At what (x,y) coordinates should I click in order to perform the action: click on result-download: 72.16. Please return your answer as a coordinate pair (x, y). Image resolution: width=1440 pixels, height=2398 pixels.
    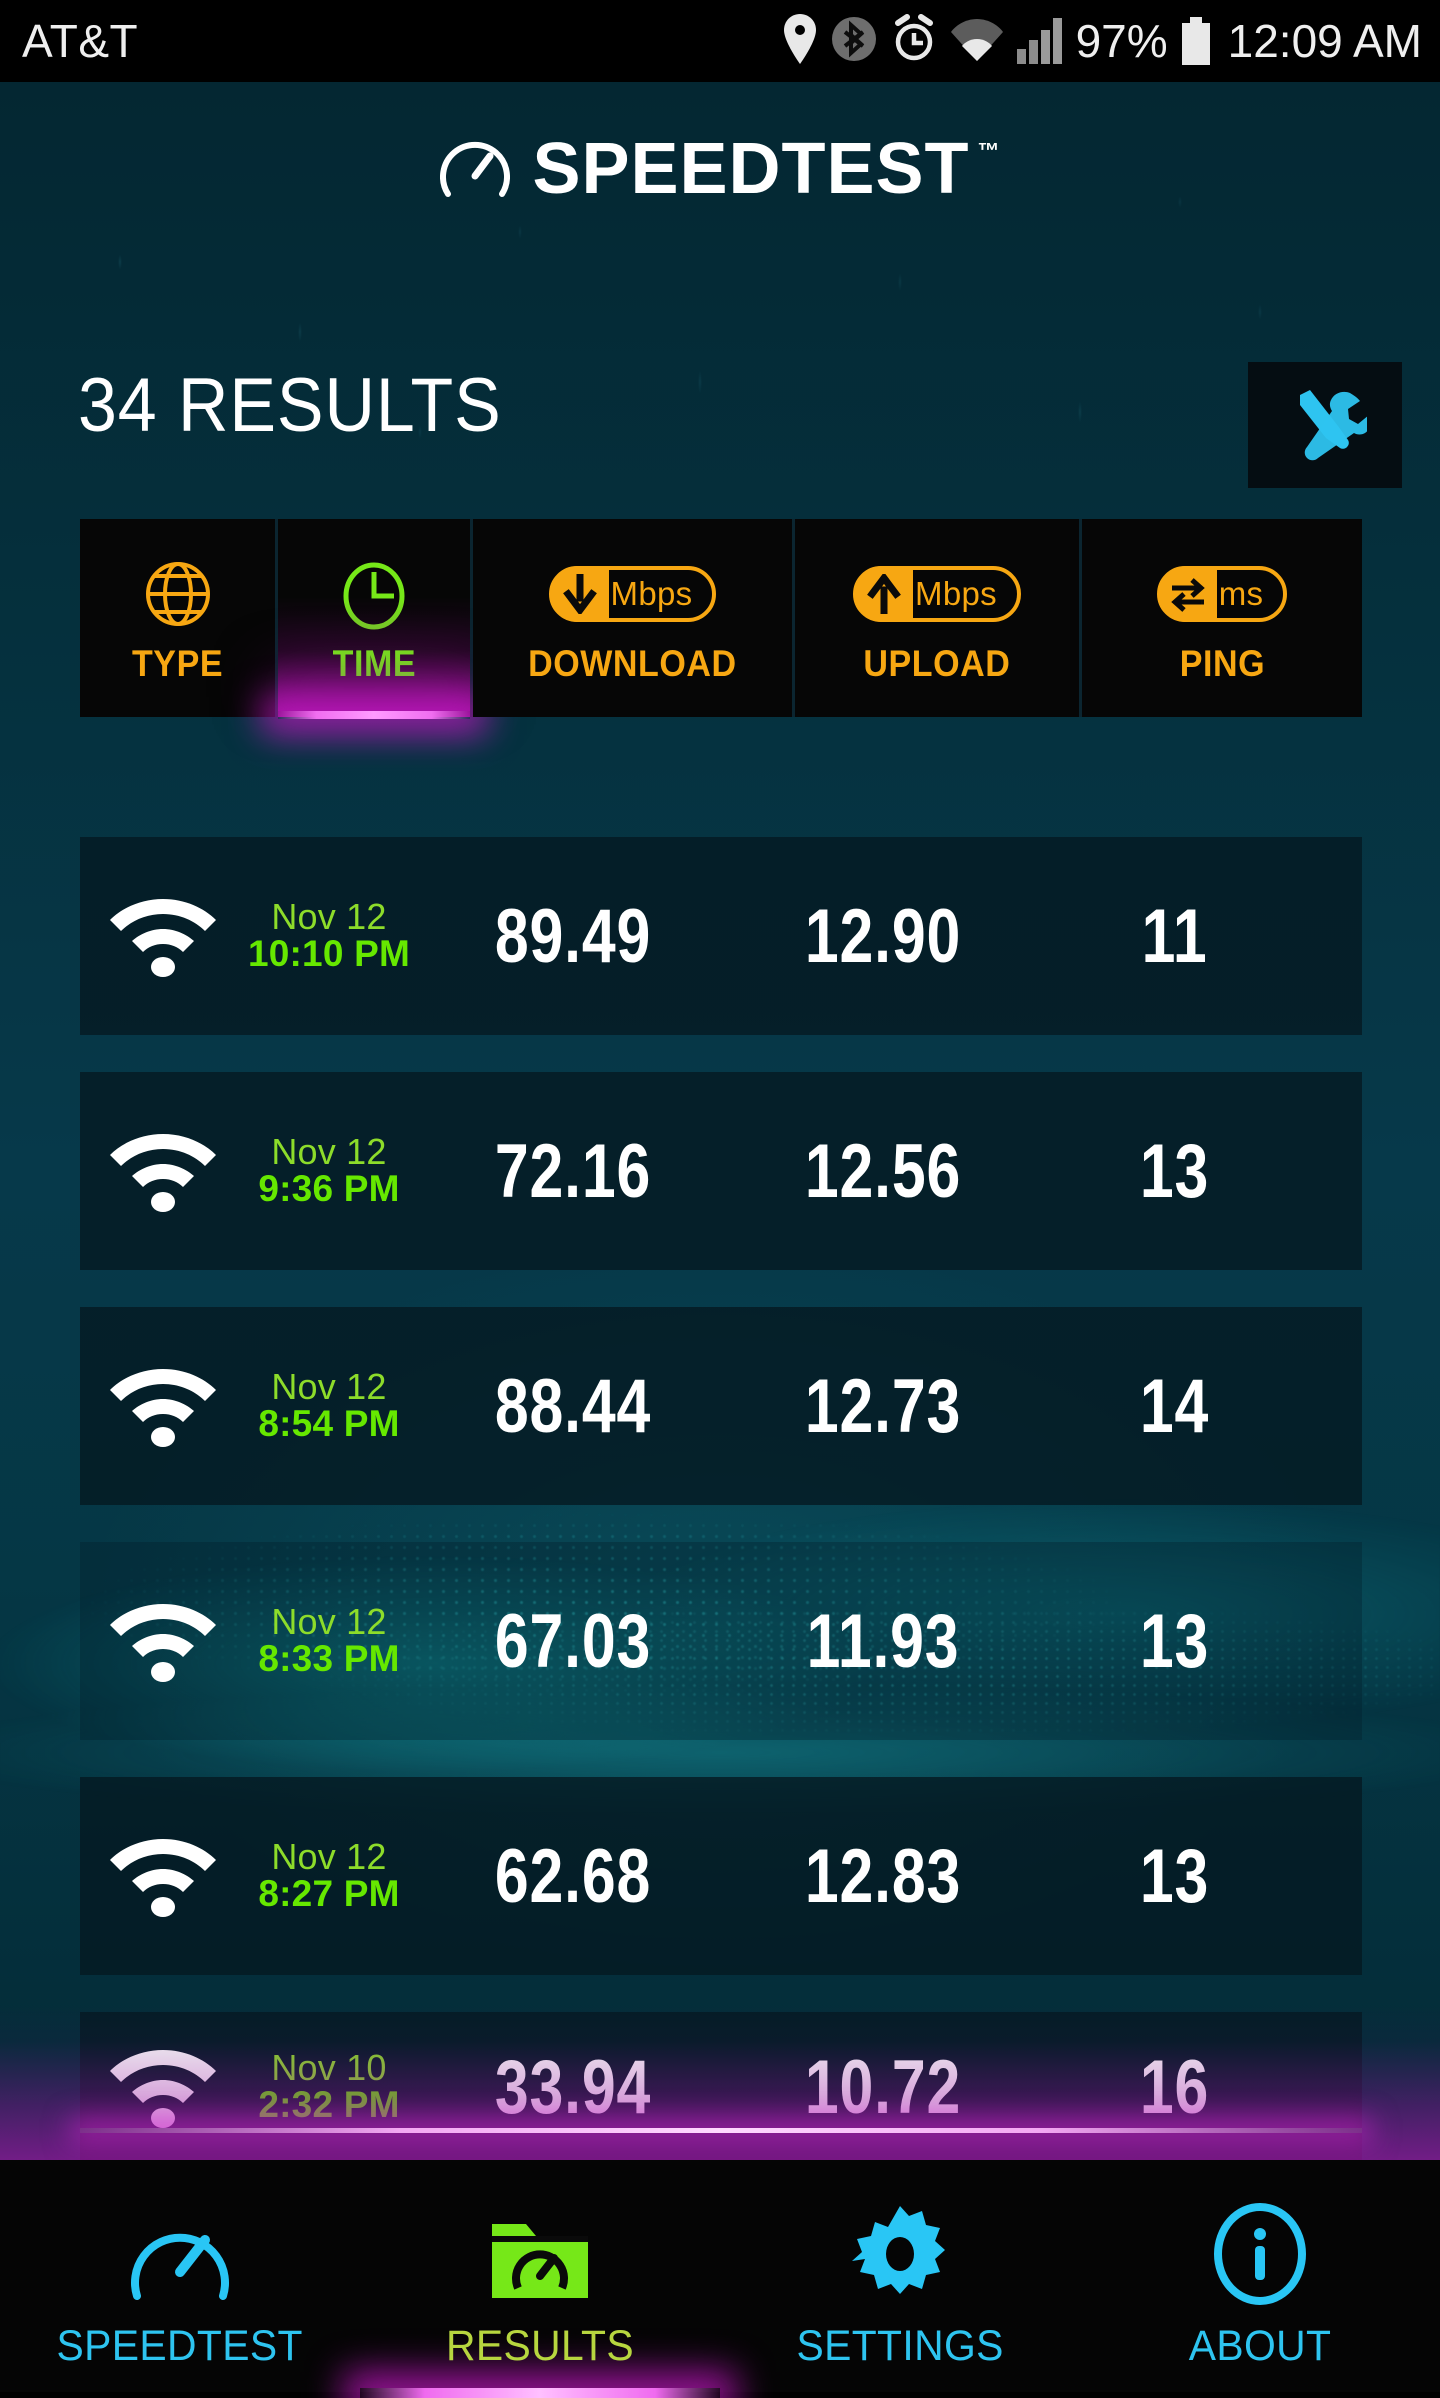
    Looking at the image, I should click on (573, 1171).